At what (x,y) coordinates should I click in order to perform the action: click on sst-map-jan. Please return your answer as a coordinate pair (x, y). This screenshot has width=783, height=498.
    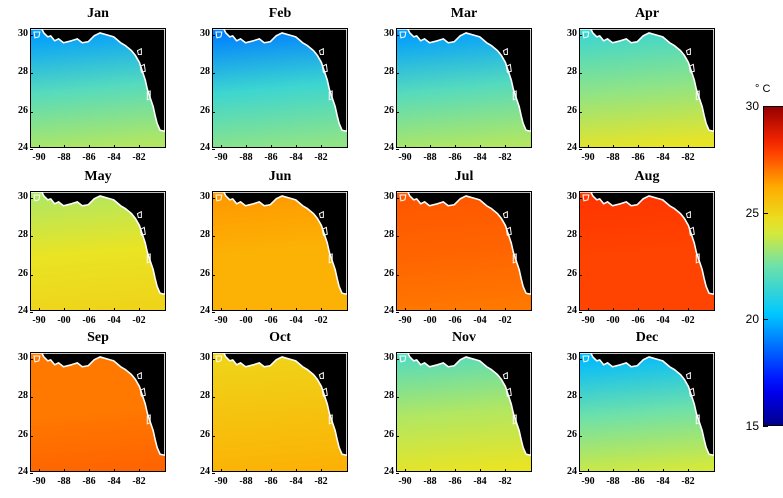
    Looking at the image, I should click on (98, 88).